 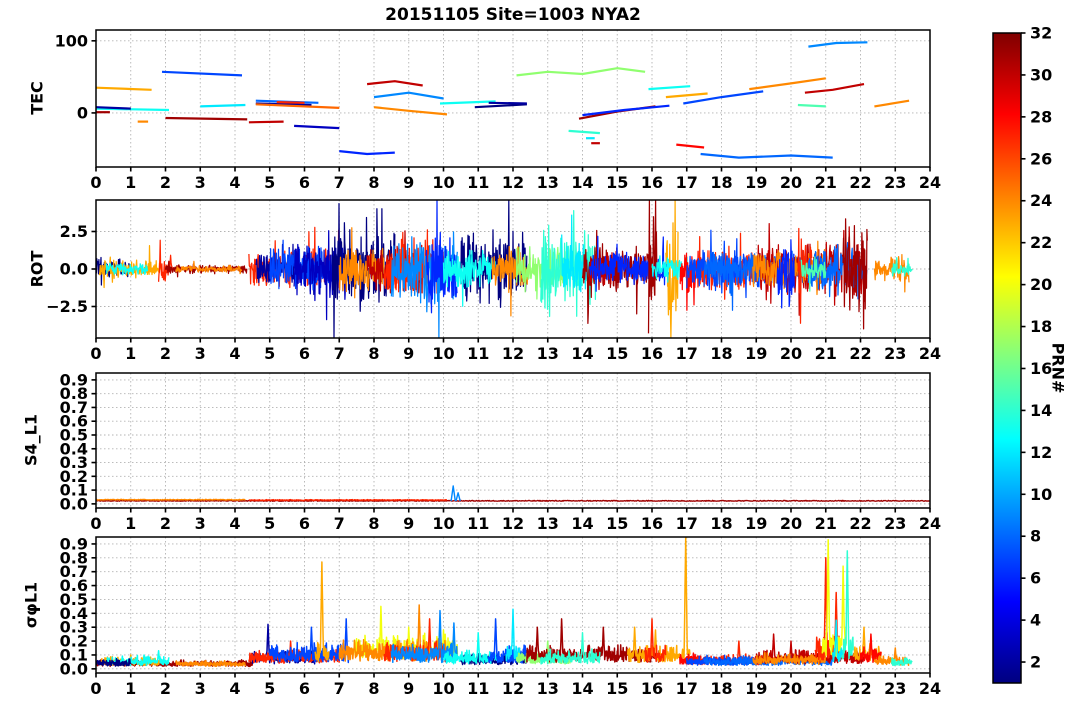 What do you see at coordinates (74, 393) in the screenshot?
I see `tick-label: 0.8` at bounding box center [74, 393].